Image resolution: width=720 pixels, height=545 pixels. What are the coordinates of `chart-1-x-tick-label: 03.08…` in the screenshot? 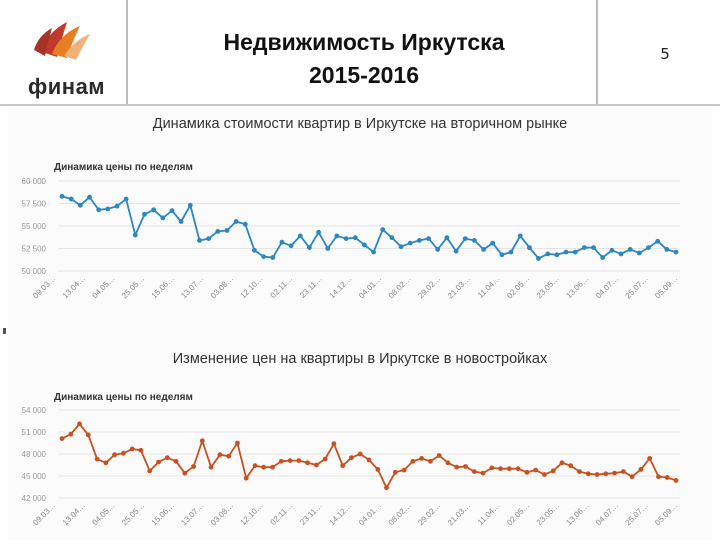 It's located at (222, 287).